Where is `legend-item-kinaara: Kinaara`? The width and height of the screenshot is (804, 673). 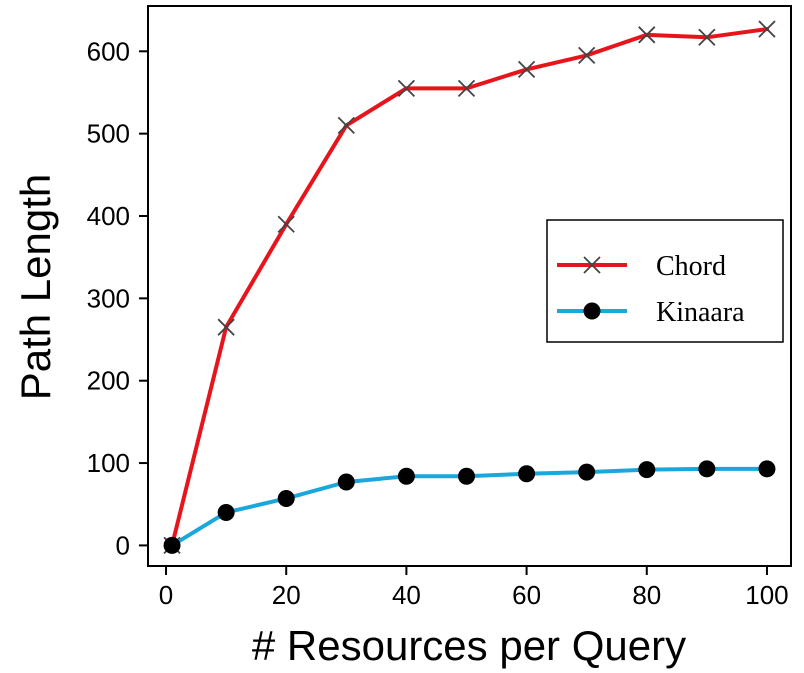 legend-item-kinaara: Kinaara is located at coordinates (651, 312).